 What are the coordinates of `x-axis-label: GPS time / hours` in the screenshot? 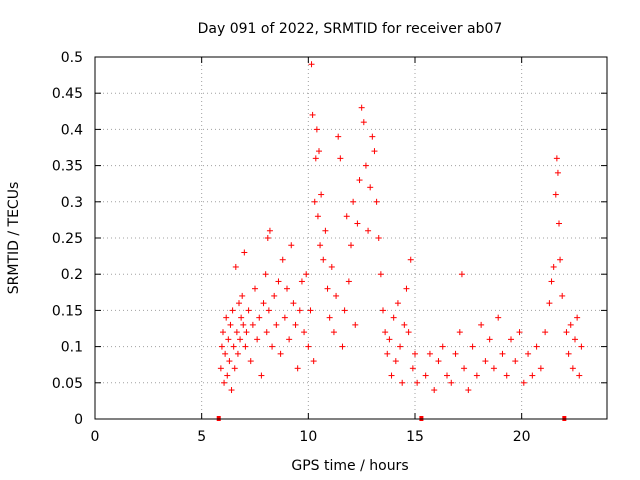 It's located at (349, 466).